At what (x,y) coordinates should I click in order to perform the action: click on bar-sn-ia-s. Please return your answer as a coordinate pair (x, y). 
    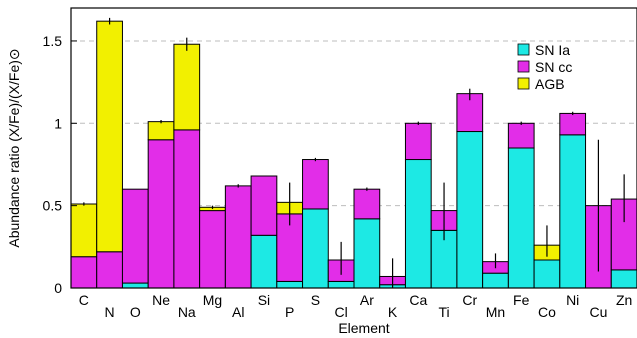
    Looking at the image, I should click on (315, 248).